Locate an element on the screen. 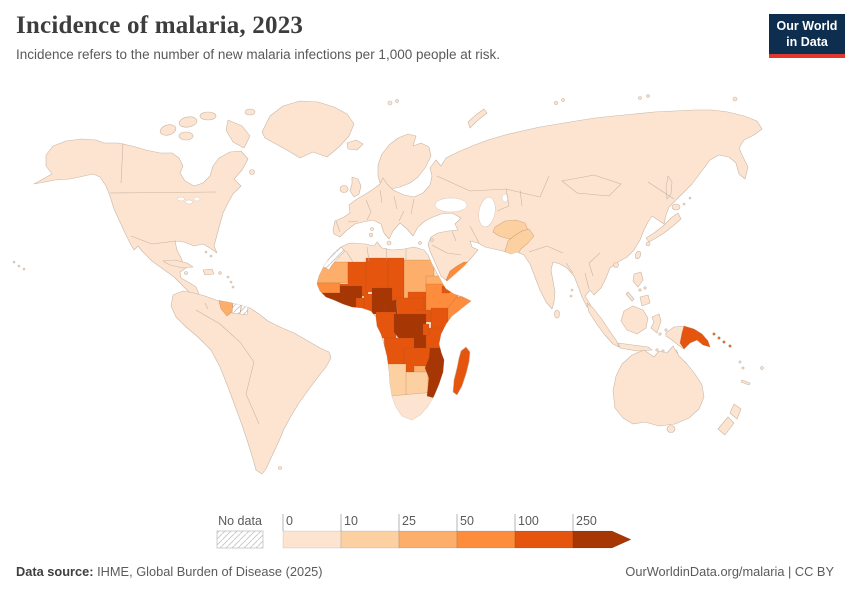 The image size is (850, 600). borneo is located at coordinates (634, 320).